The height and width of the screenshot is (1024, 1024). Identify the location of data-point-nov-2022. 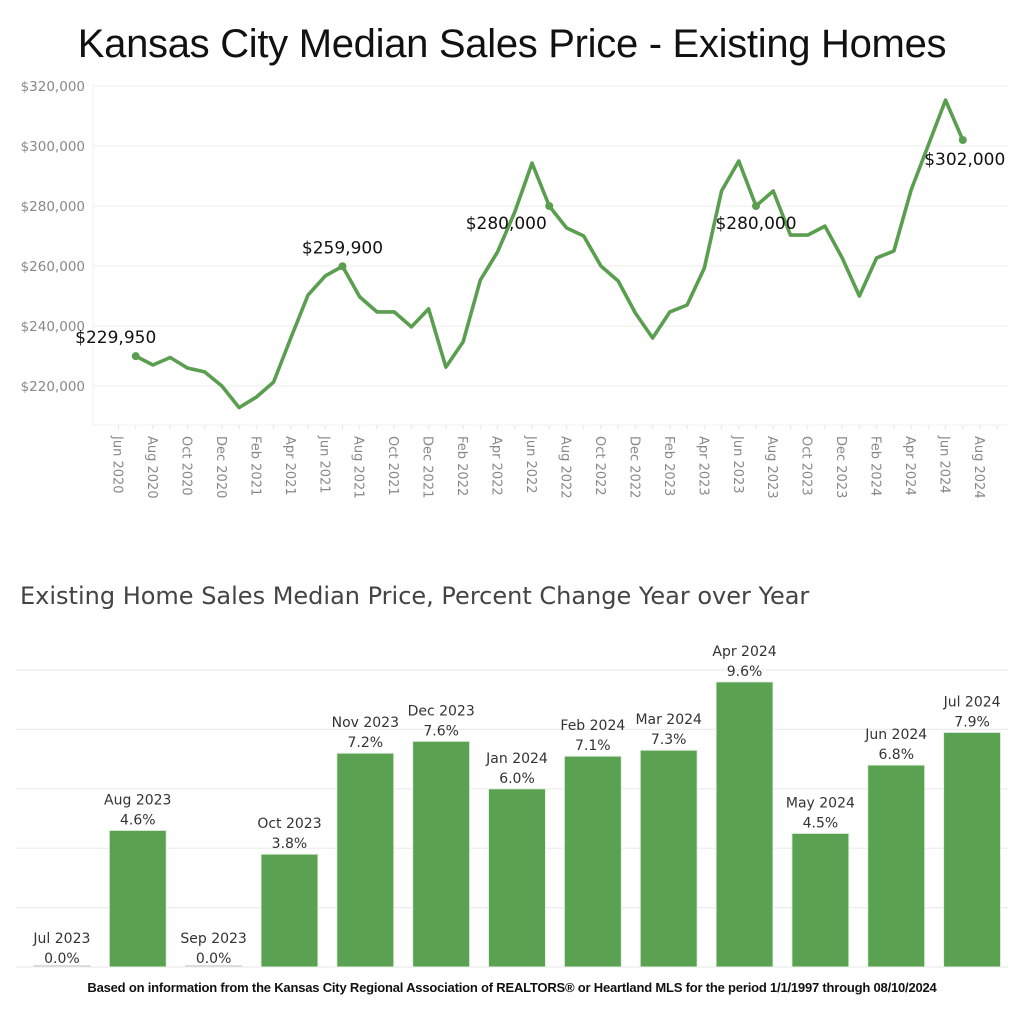
(618, 281).